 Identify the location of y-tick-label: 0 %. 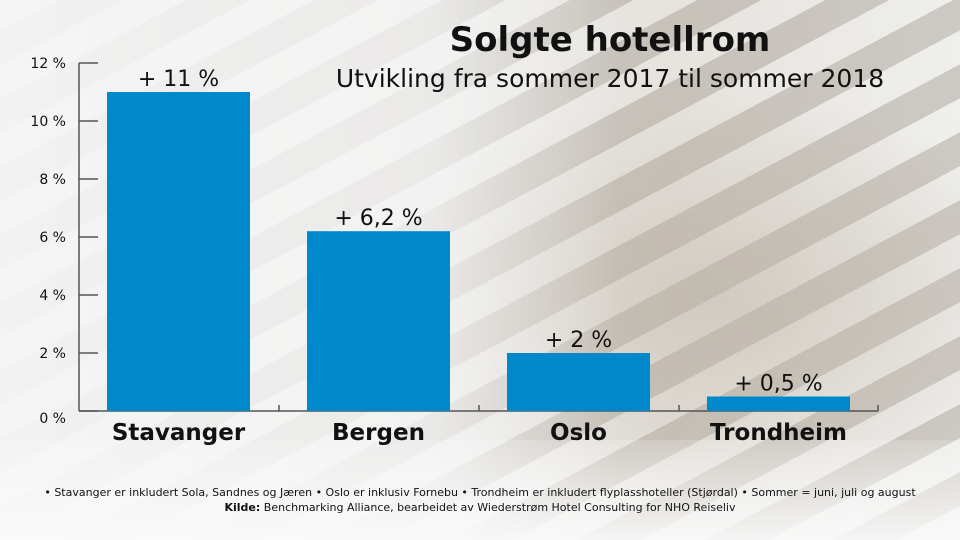
(52, 419).